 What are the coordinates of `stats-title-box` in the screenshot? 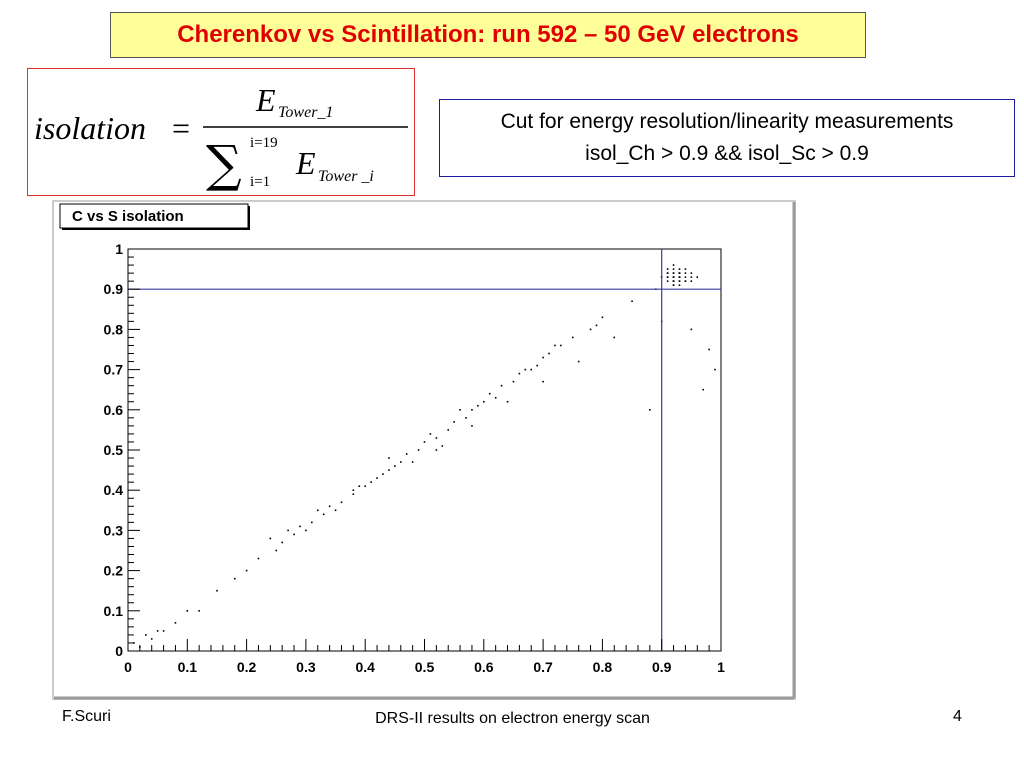 It's located at (154, 216).